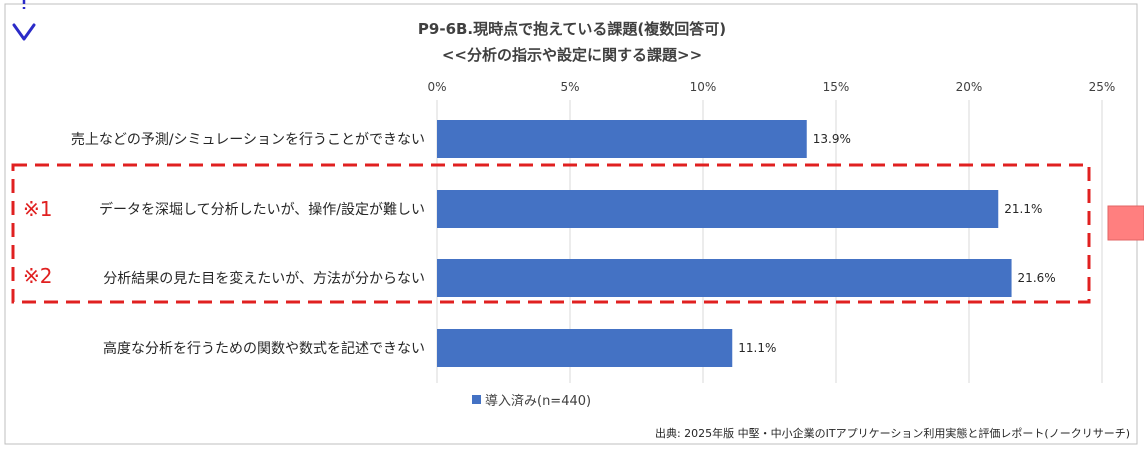 Image resolution: width=1144 pixels, height=454 pixels. I want to click on legend: 導入済み(n=440), so click(531, 401).